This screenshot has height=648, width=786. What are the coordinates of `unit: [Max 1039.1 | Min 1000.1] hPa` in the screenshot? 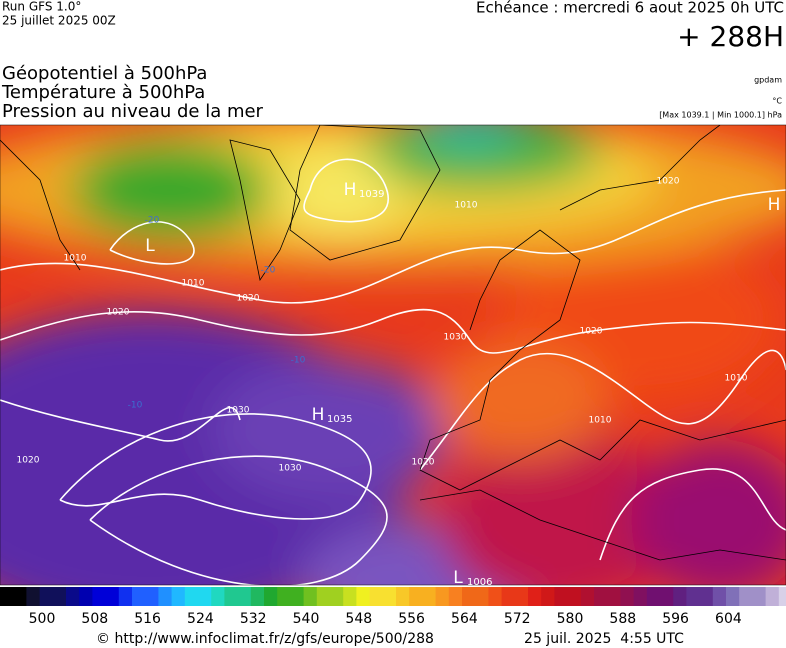 It's located at (720, 115).